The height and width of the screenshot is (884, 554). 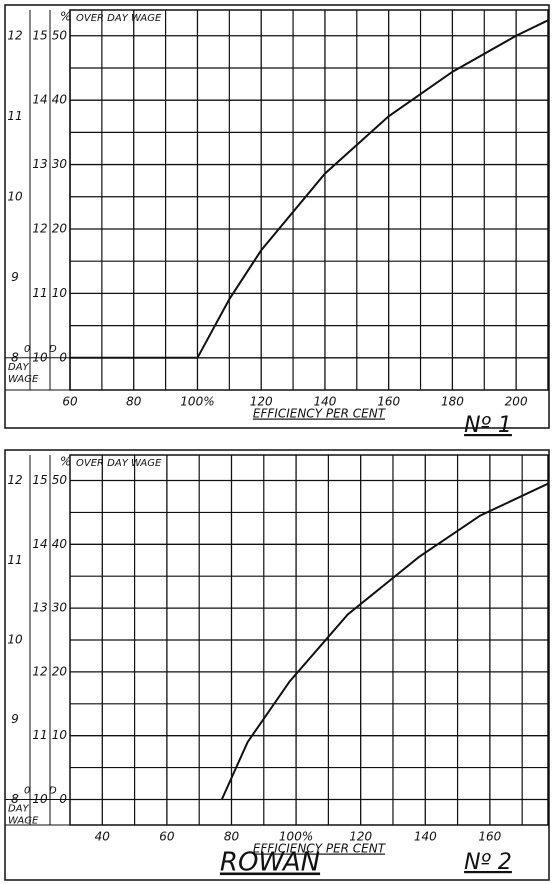 What do you see at coordinates (488, 425) in the screenshot?
I see `chart-caption: Nº 1` at bounding box center [488, 425].